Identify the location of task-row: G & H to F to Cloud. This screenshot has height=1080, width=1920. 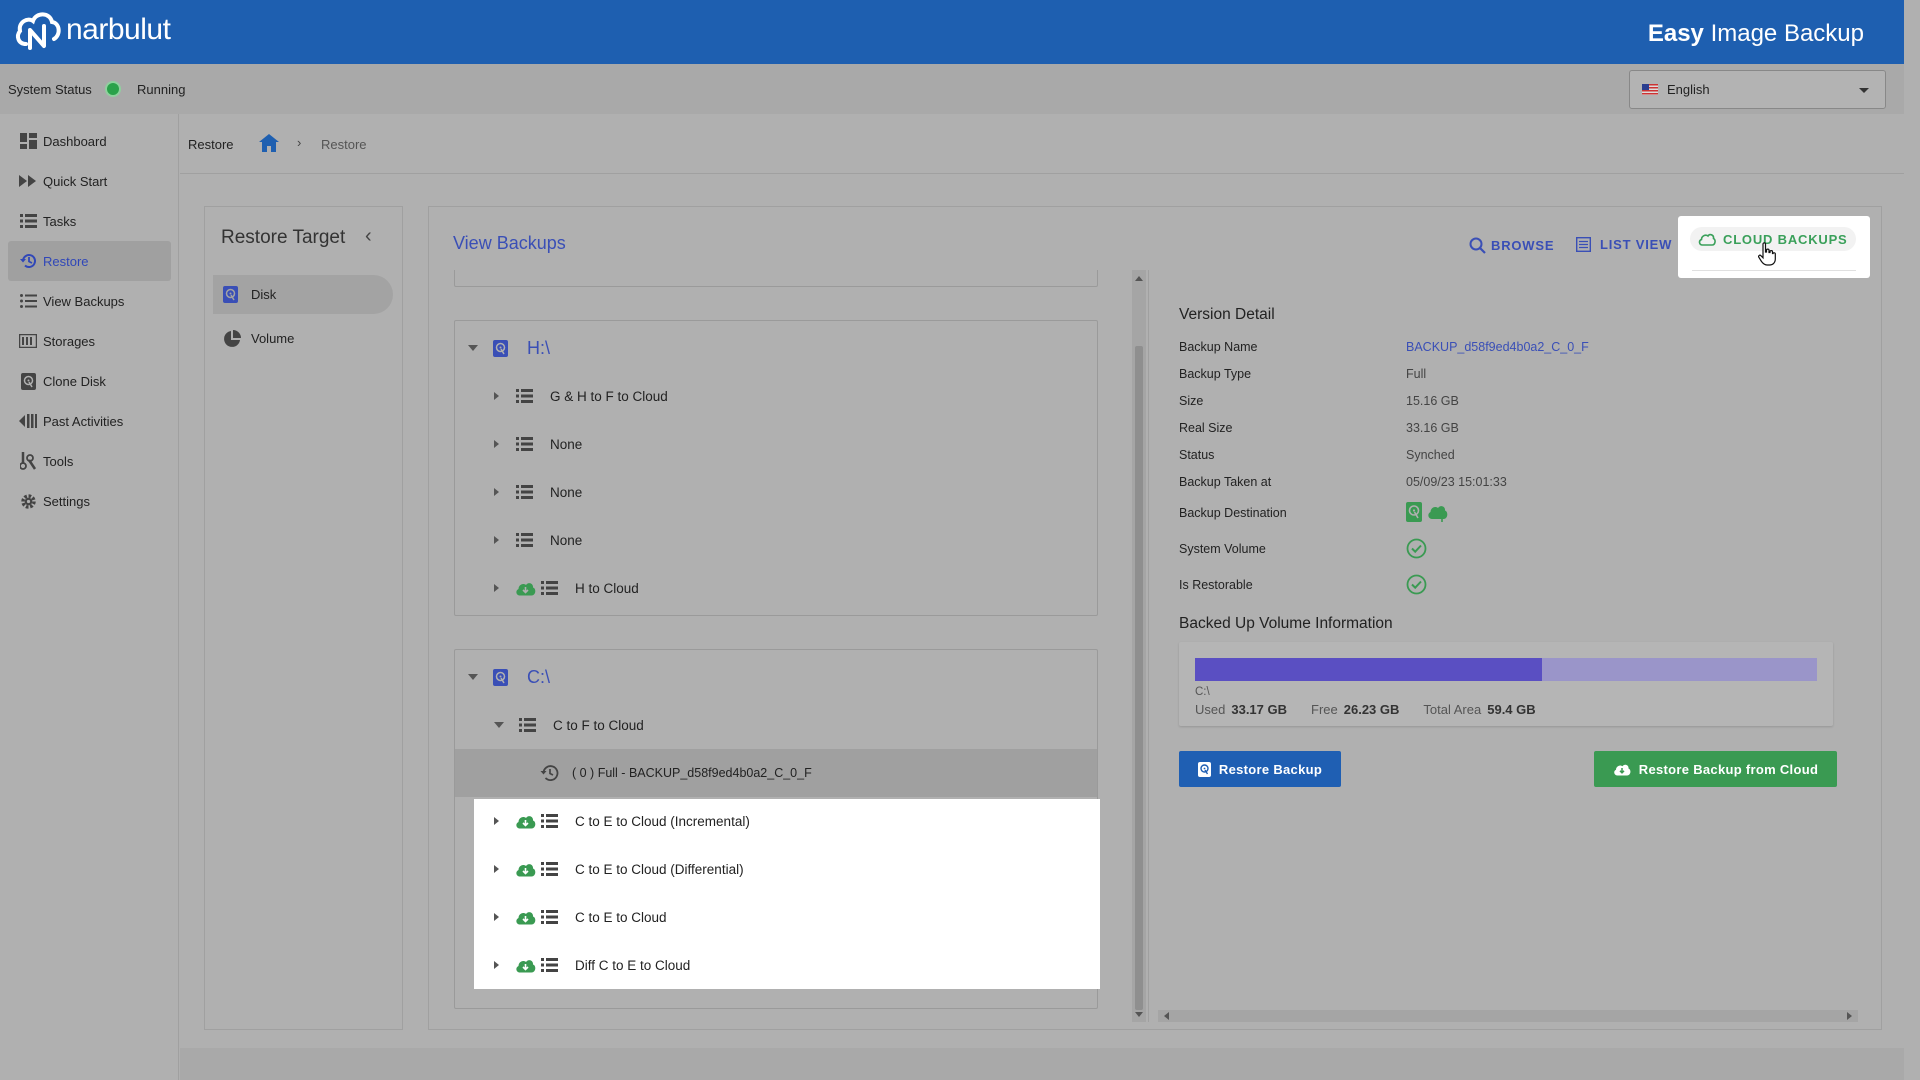
(581, 396).